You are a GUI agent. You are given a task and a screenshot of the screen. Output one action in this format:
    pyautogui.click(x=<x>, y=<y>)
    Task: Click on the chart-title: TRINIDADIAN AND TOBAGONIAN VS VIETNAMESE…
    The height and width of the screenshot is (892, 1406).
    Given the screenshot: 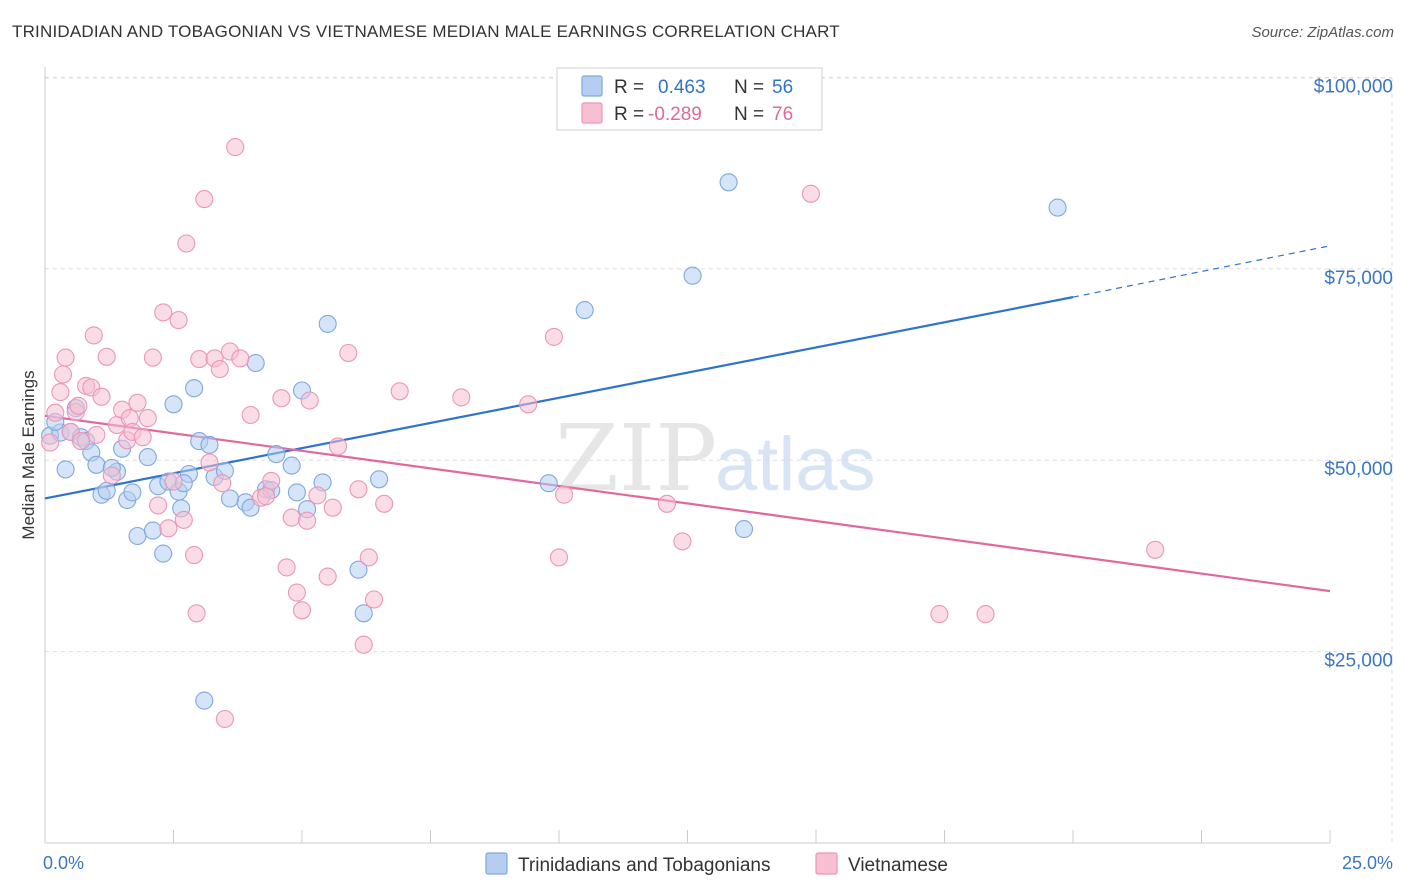 What is the action you would take?
    pyautogui.click(x=426, y=31)
    